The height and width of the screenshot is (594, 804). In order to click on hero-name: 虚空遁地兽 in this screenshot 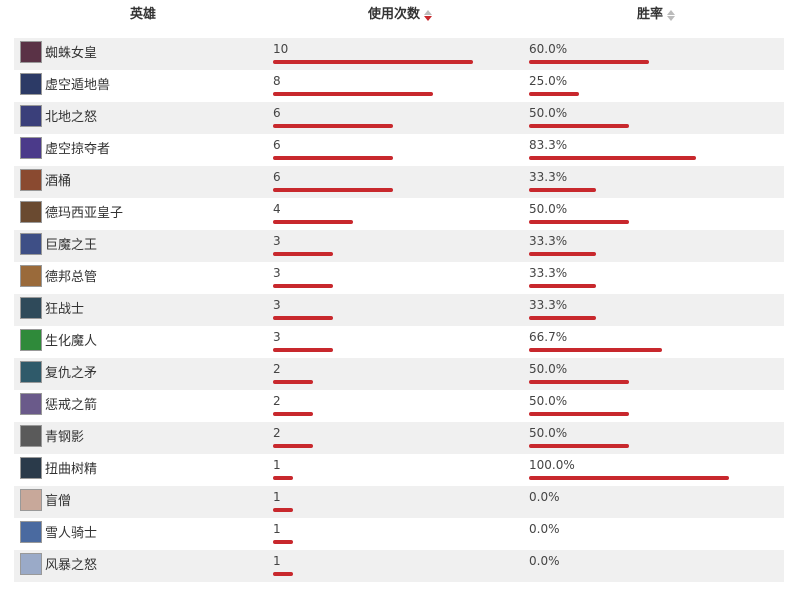, I will do `click(78, 85)`.